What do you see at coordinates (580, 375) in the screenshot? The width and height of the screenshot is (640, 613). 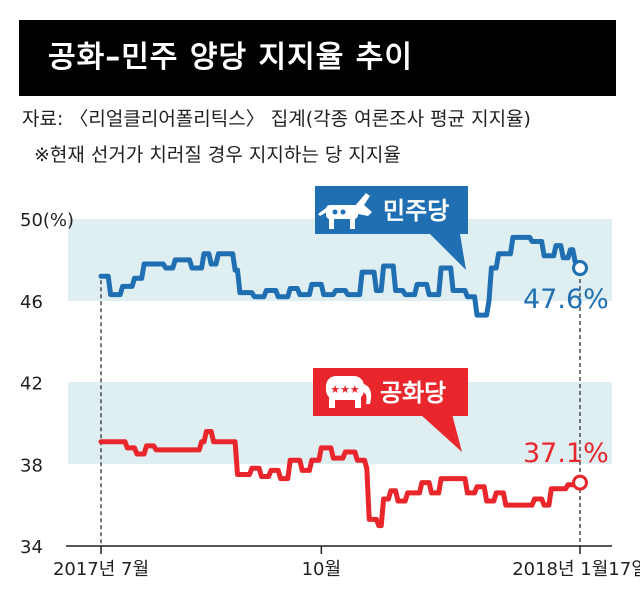 I see `endpoint-markers` at bounding box center [580, 375].